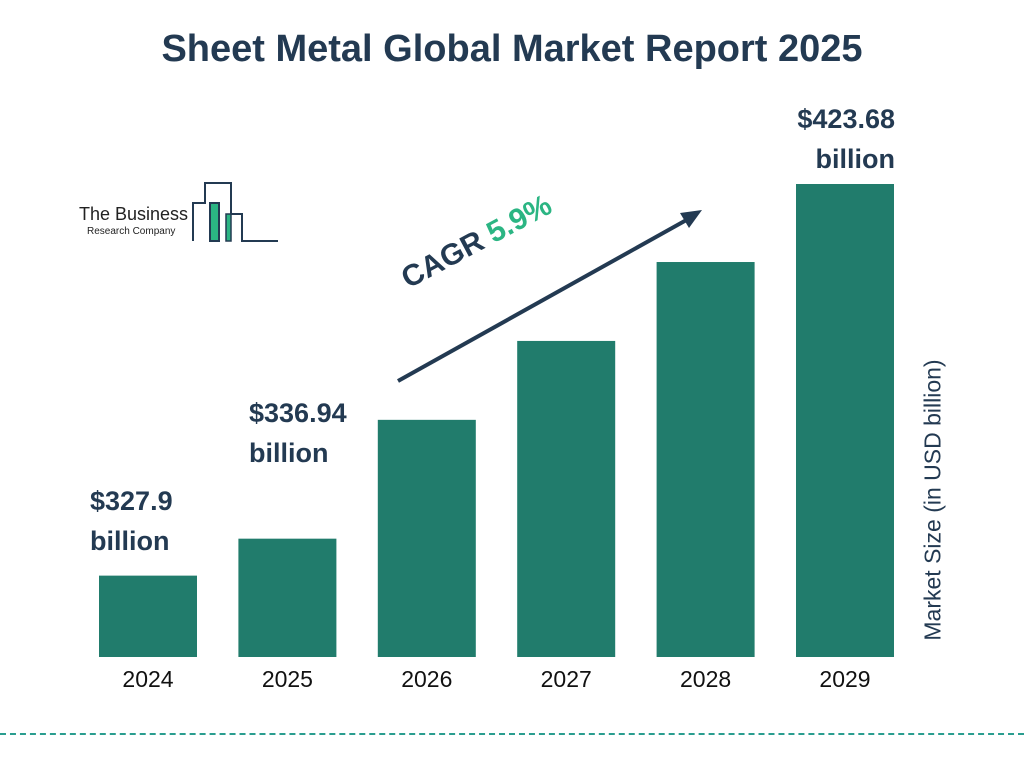 The image size is (1024, 768). I want to click on x-tick-2028: 2028, so click(705, 679).